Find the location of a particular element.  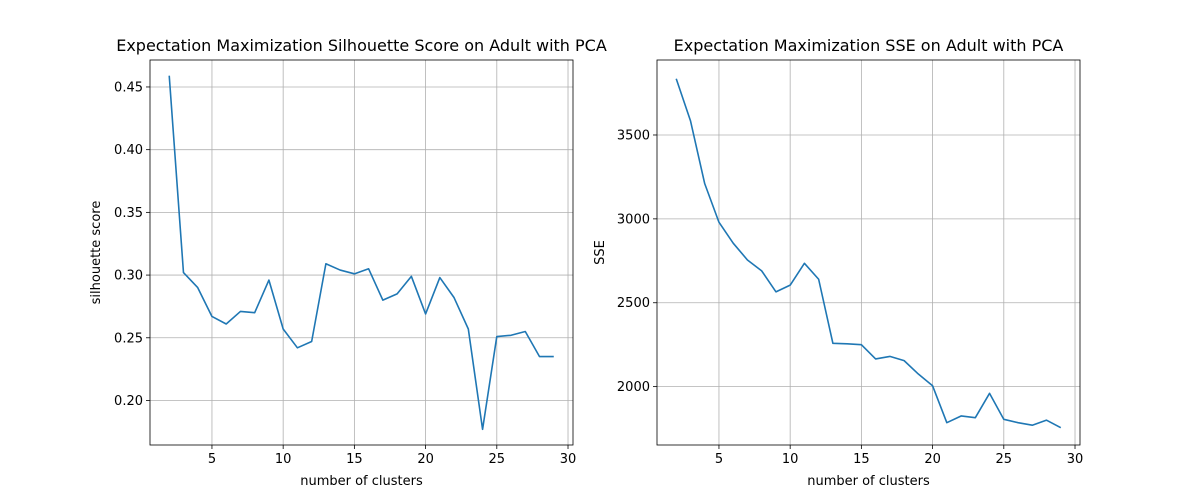

chart-0-y-tick-label-0.25: 0.25 is located at coordinates (128, 338).